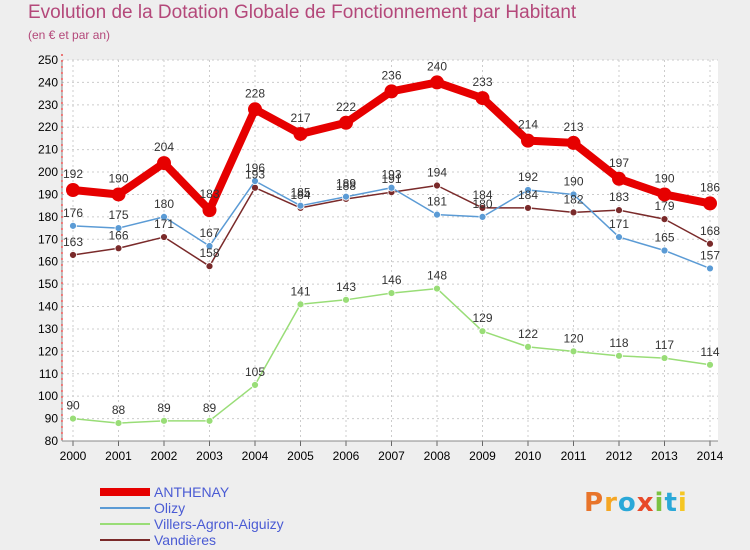 The height and width of the screenshot is (550, 750). Describe the element at coordinates (48, 172) in the screenshot. I see `y-tick-label: 200` at that location.